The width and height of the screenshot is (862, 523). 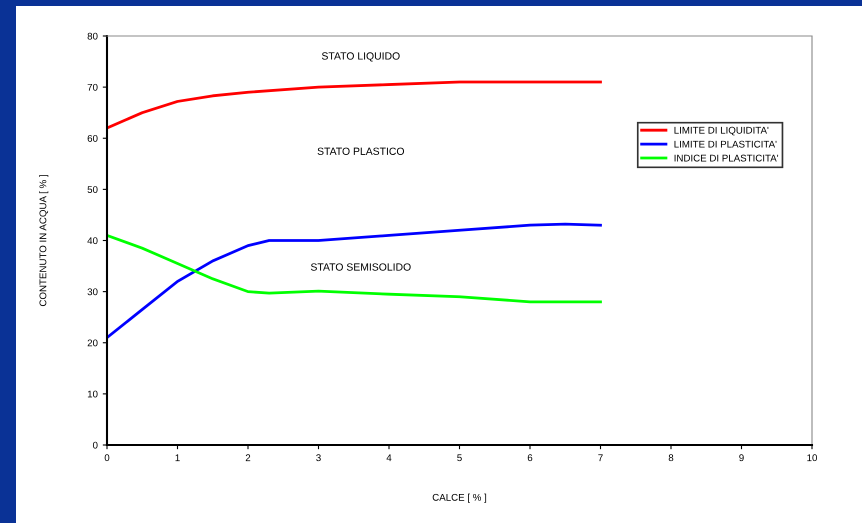 What do you see at coordinates (93, 292) in the screenshot?
I see `y-tick-label: 30` at bounding box center [93, 292].